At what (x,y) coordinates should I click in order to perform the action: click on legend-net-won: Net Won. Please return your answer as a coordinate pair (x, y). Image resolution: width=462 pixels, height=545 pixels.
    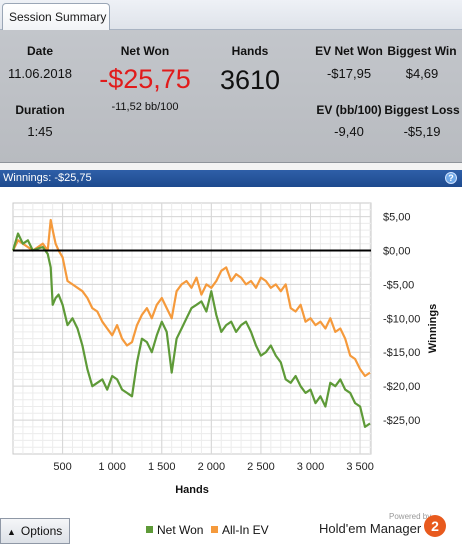
    Looking at the image, I should click on (174, 530).